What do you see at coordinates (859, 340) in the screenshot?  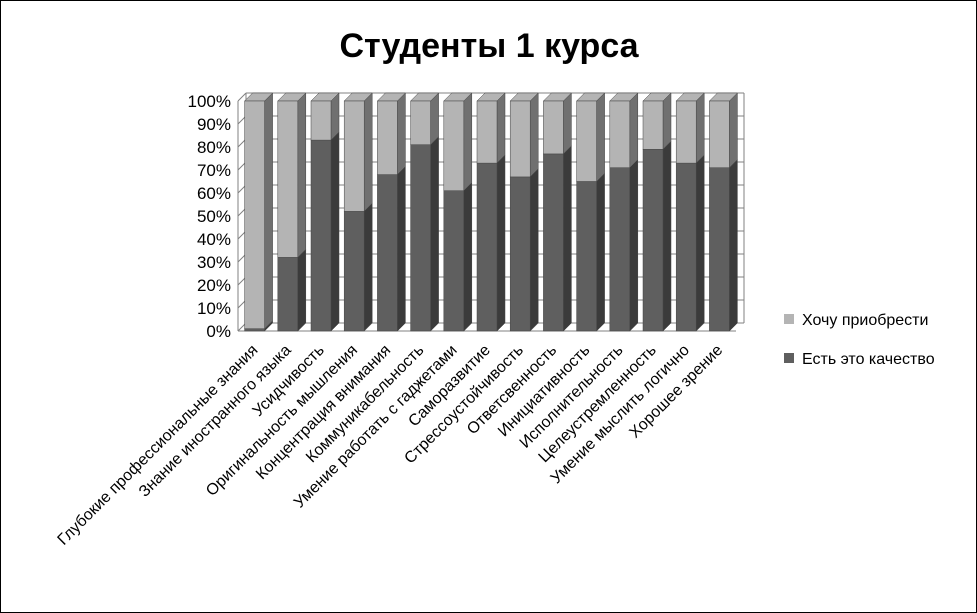 I see `legend: Хочу приобрести Есть это качество` at bounding box center [859, 340].